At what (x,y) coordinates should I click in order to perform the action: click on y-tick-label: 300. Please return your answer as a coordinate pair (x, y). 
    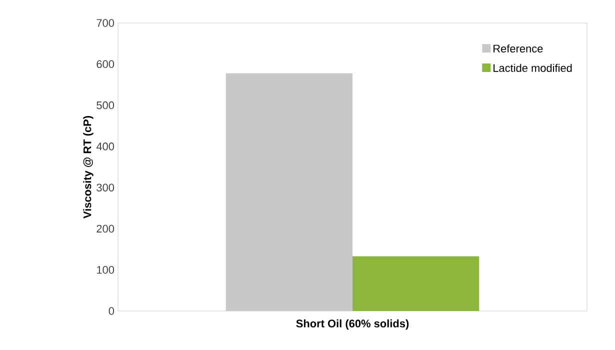
    Looking at the image, I should click on (105, 188).